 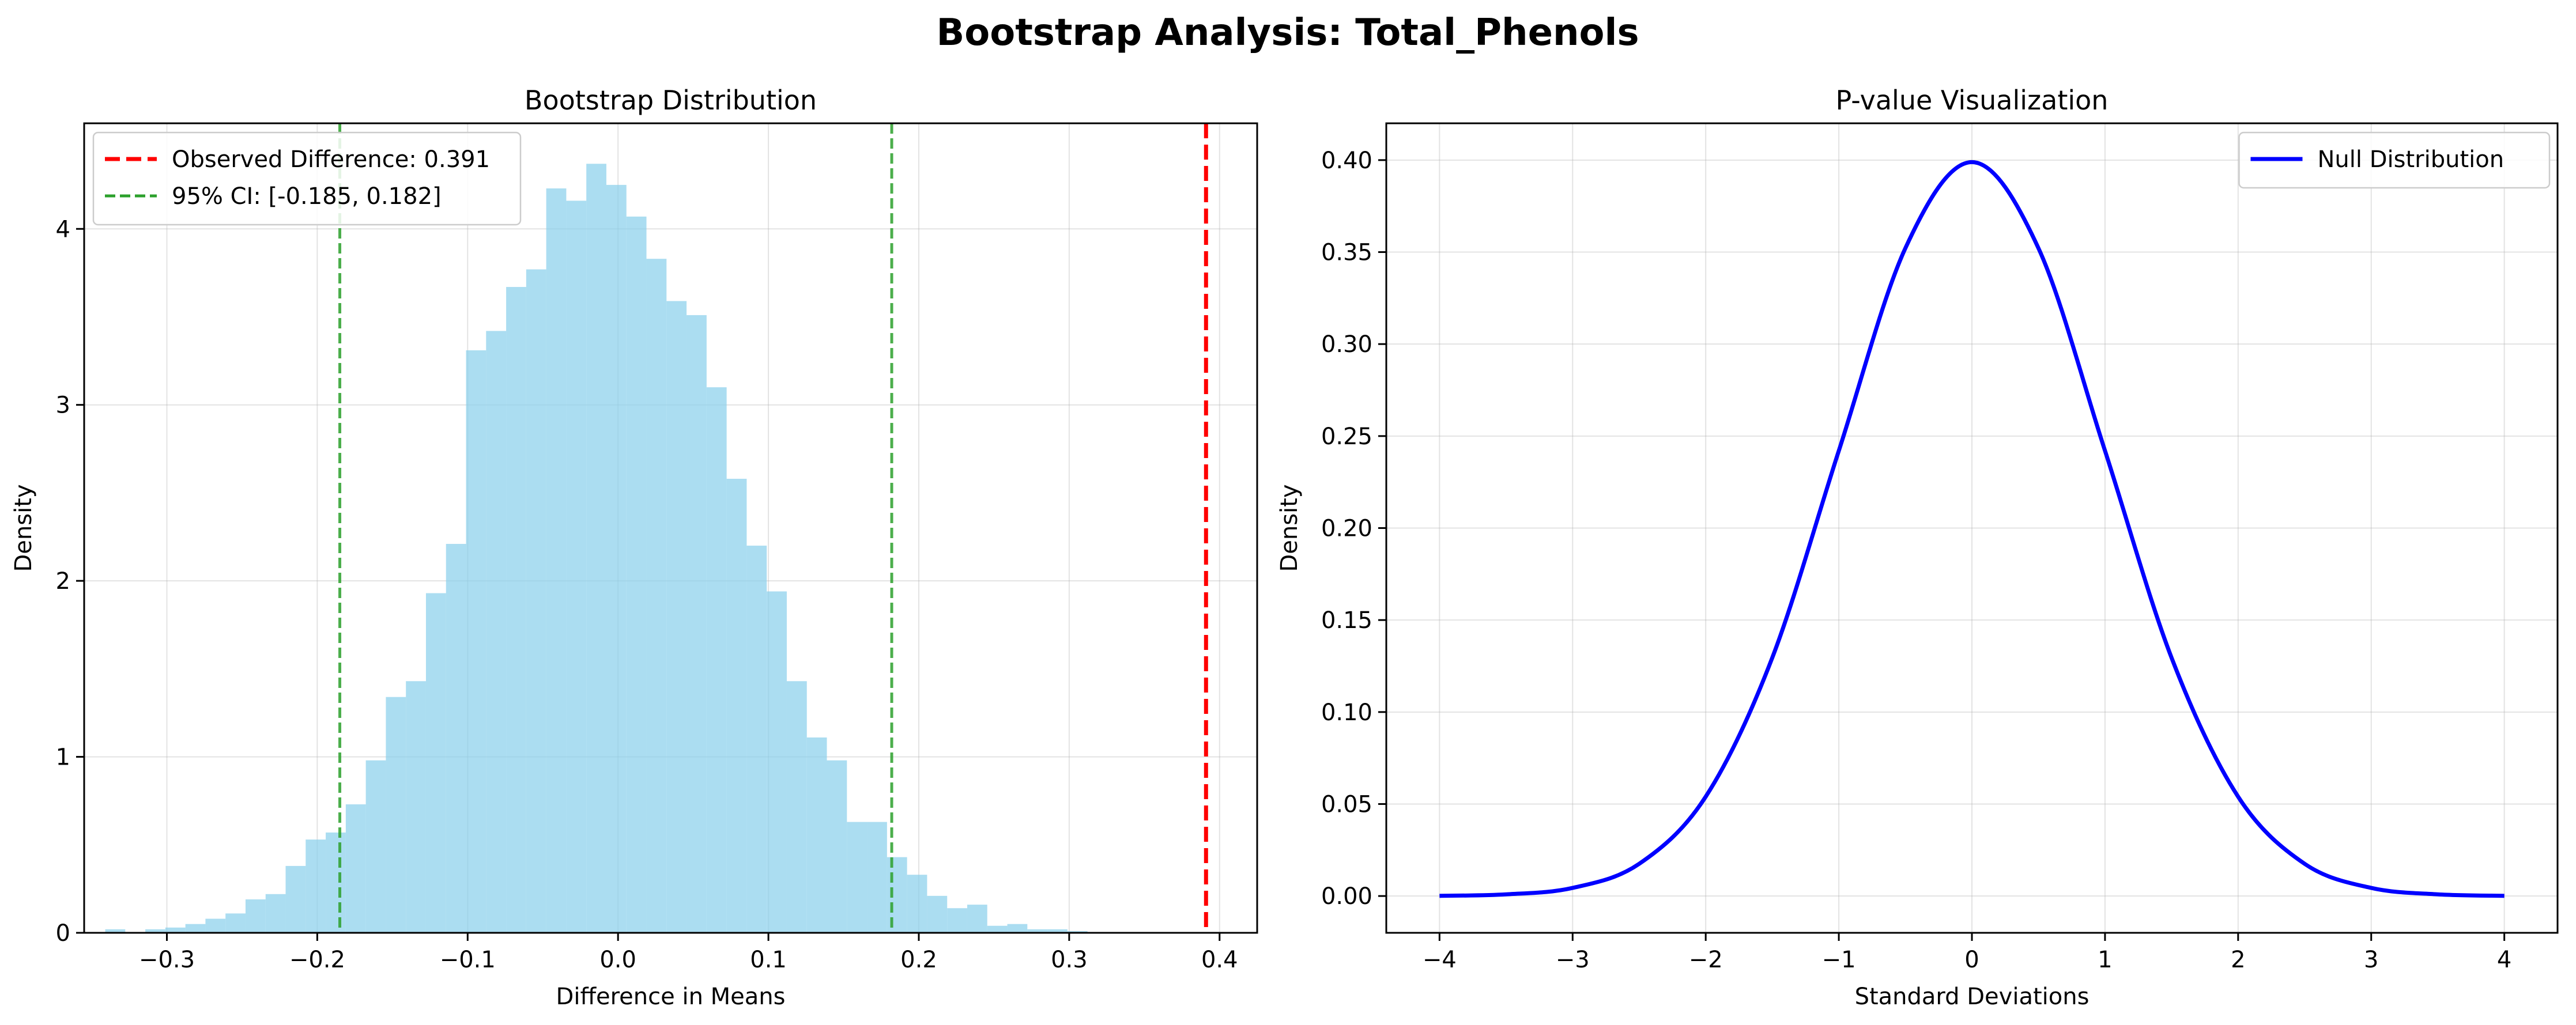 I want to click on x-tick-label: −1, so click(x=1839, y=960).